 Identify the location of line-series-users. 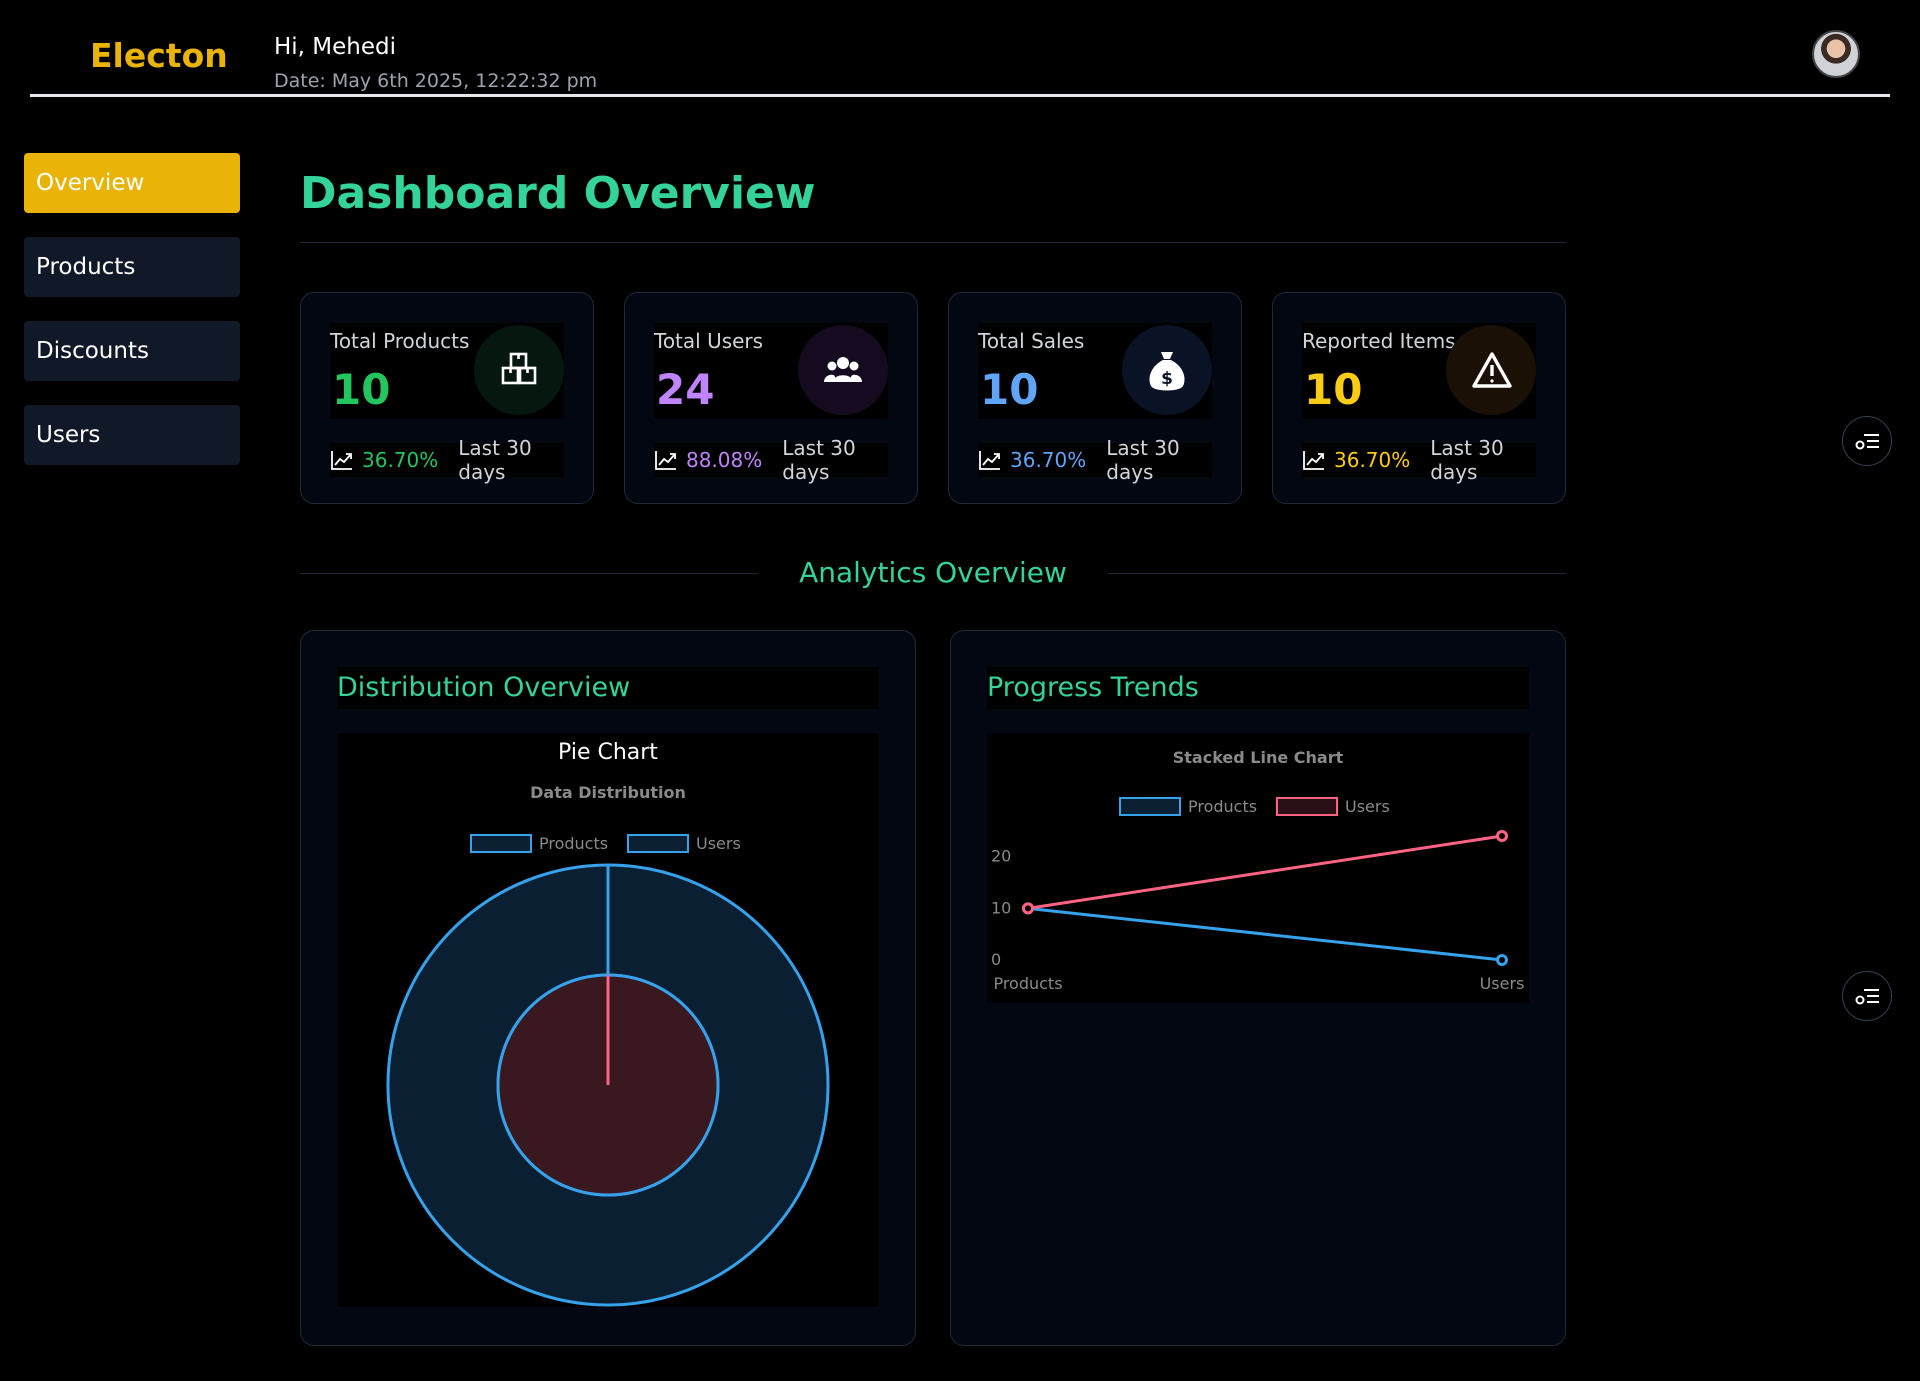
(1265, 872).